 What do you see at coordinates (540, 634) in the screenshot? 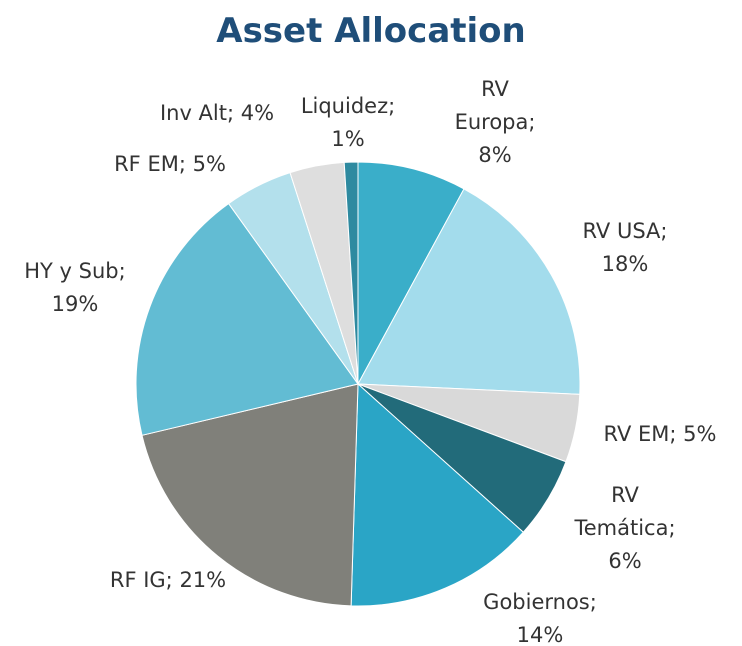
I see `data-label-line: 14%` at bounding box center [540, 634].